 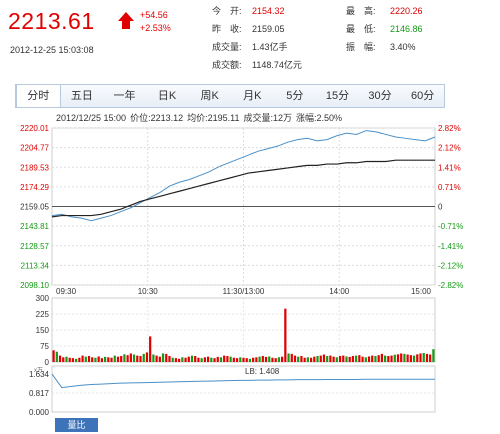 What do you see at coordinates (384, 29) in the screenshot?
I see `stat-low: 最 低: 2146.86` at bounding box center [384, 29].